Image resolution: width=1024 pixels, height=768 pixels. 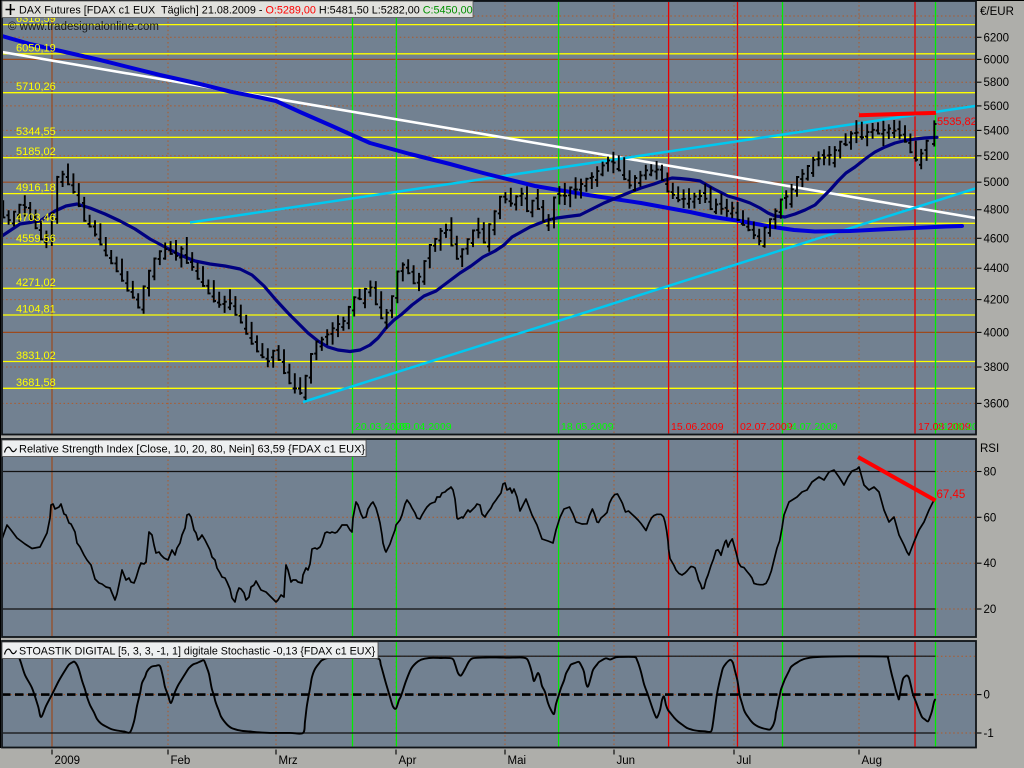 I want to click on svg-text: 3681,58, so click(x=36, y=383).